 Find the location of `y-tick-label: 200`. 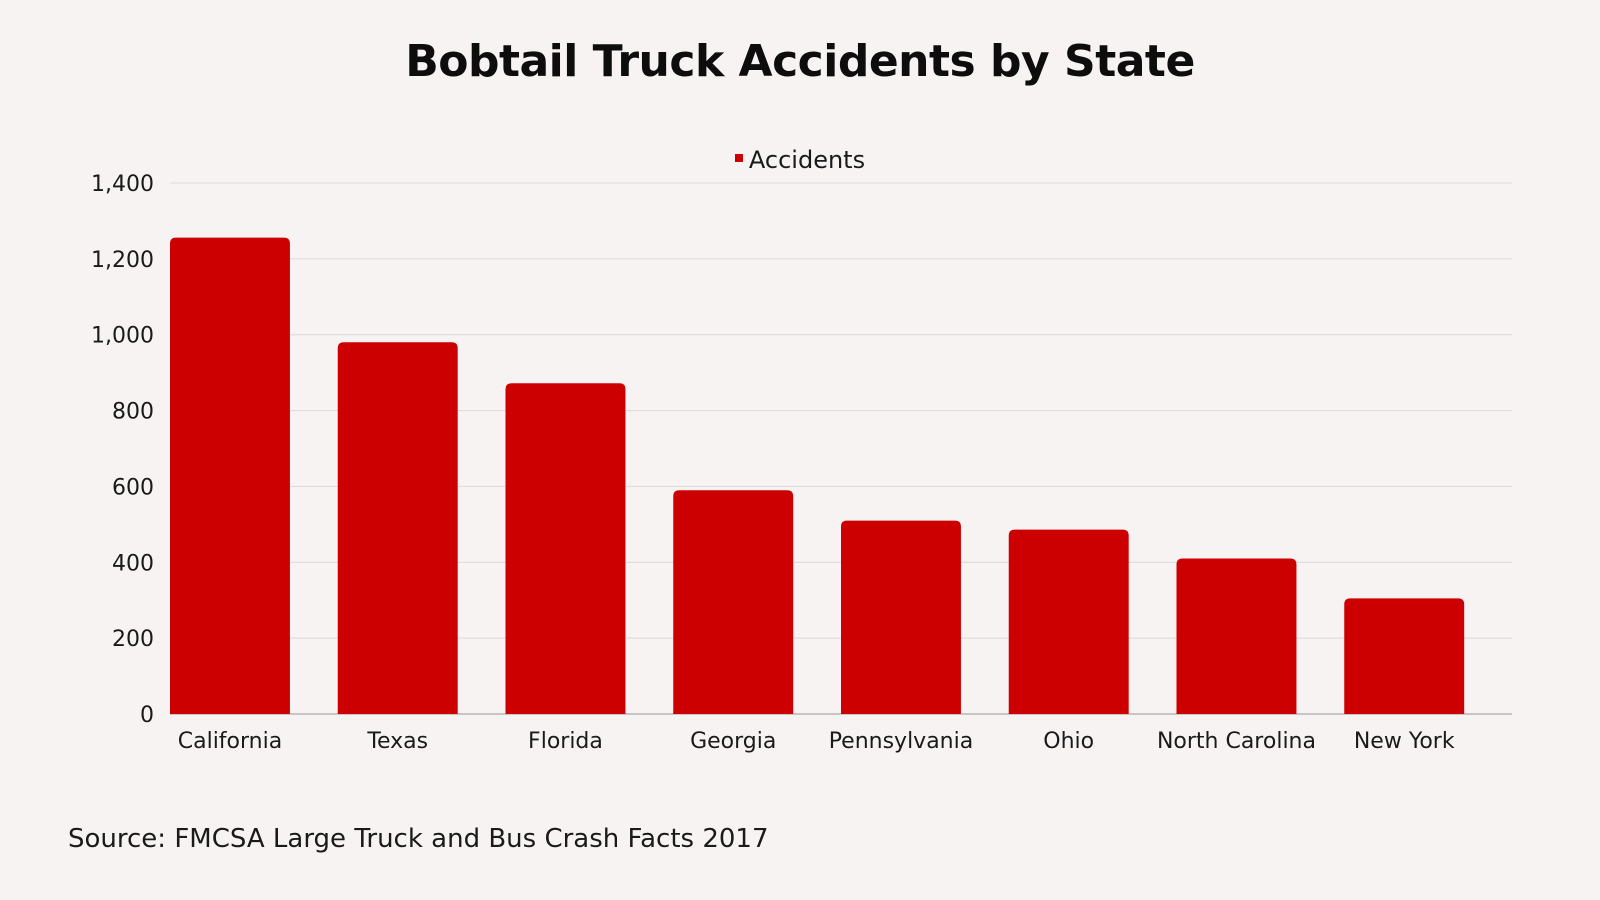

y-tick-label: 200 is located at coordinates (133, 639).